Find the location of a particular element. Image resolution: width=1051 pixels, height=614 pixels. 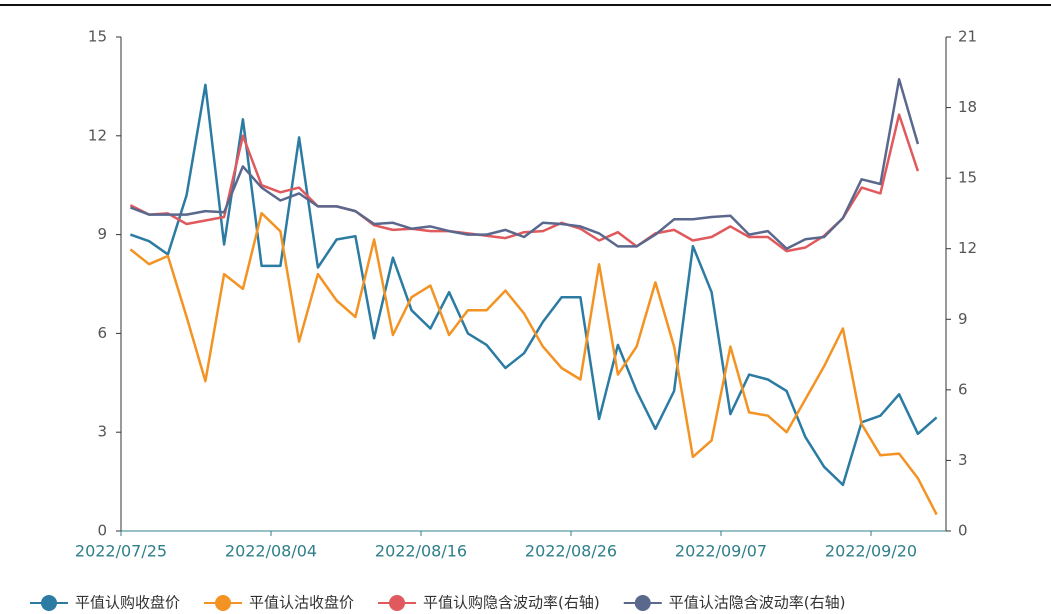

x-tick-label: 2022/09/20 is located at coordinates (871, 551).